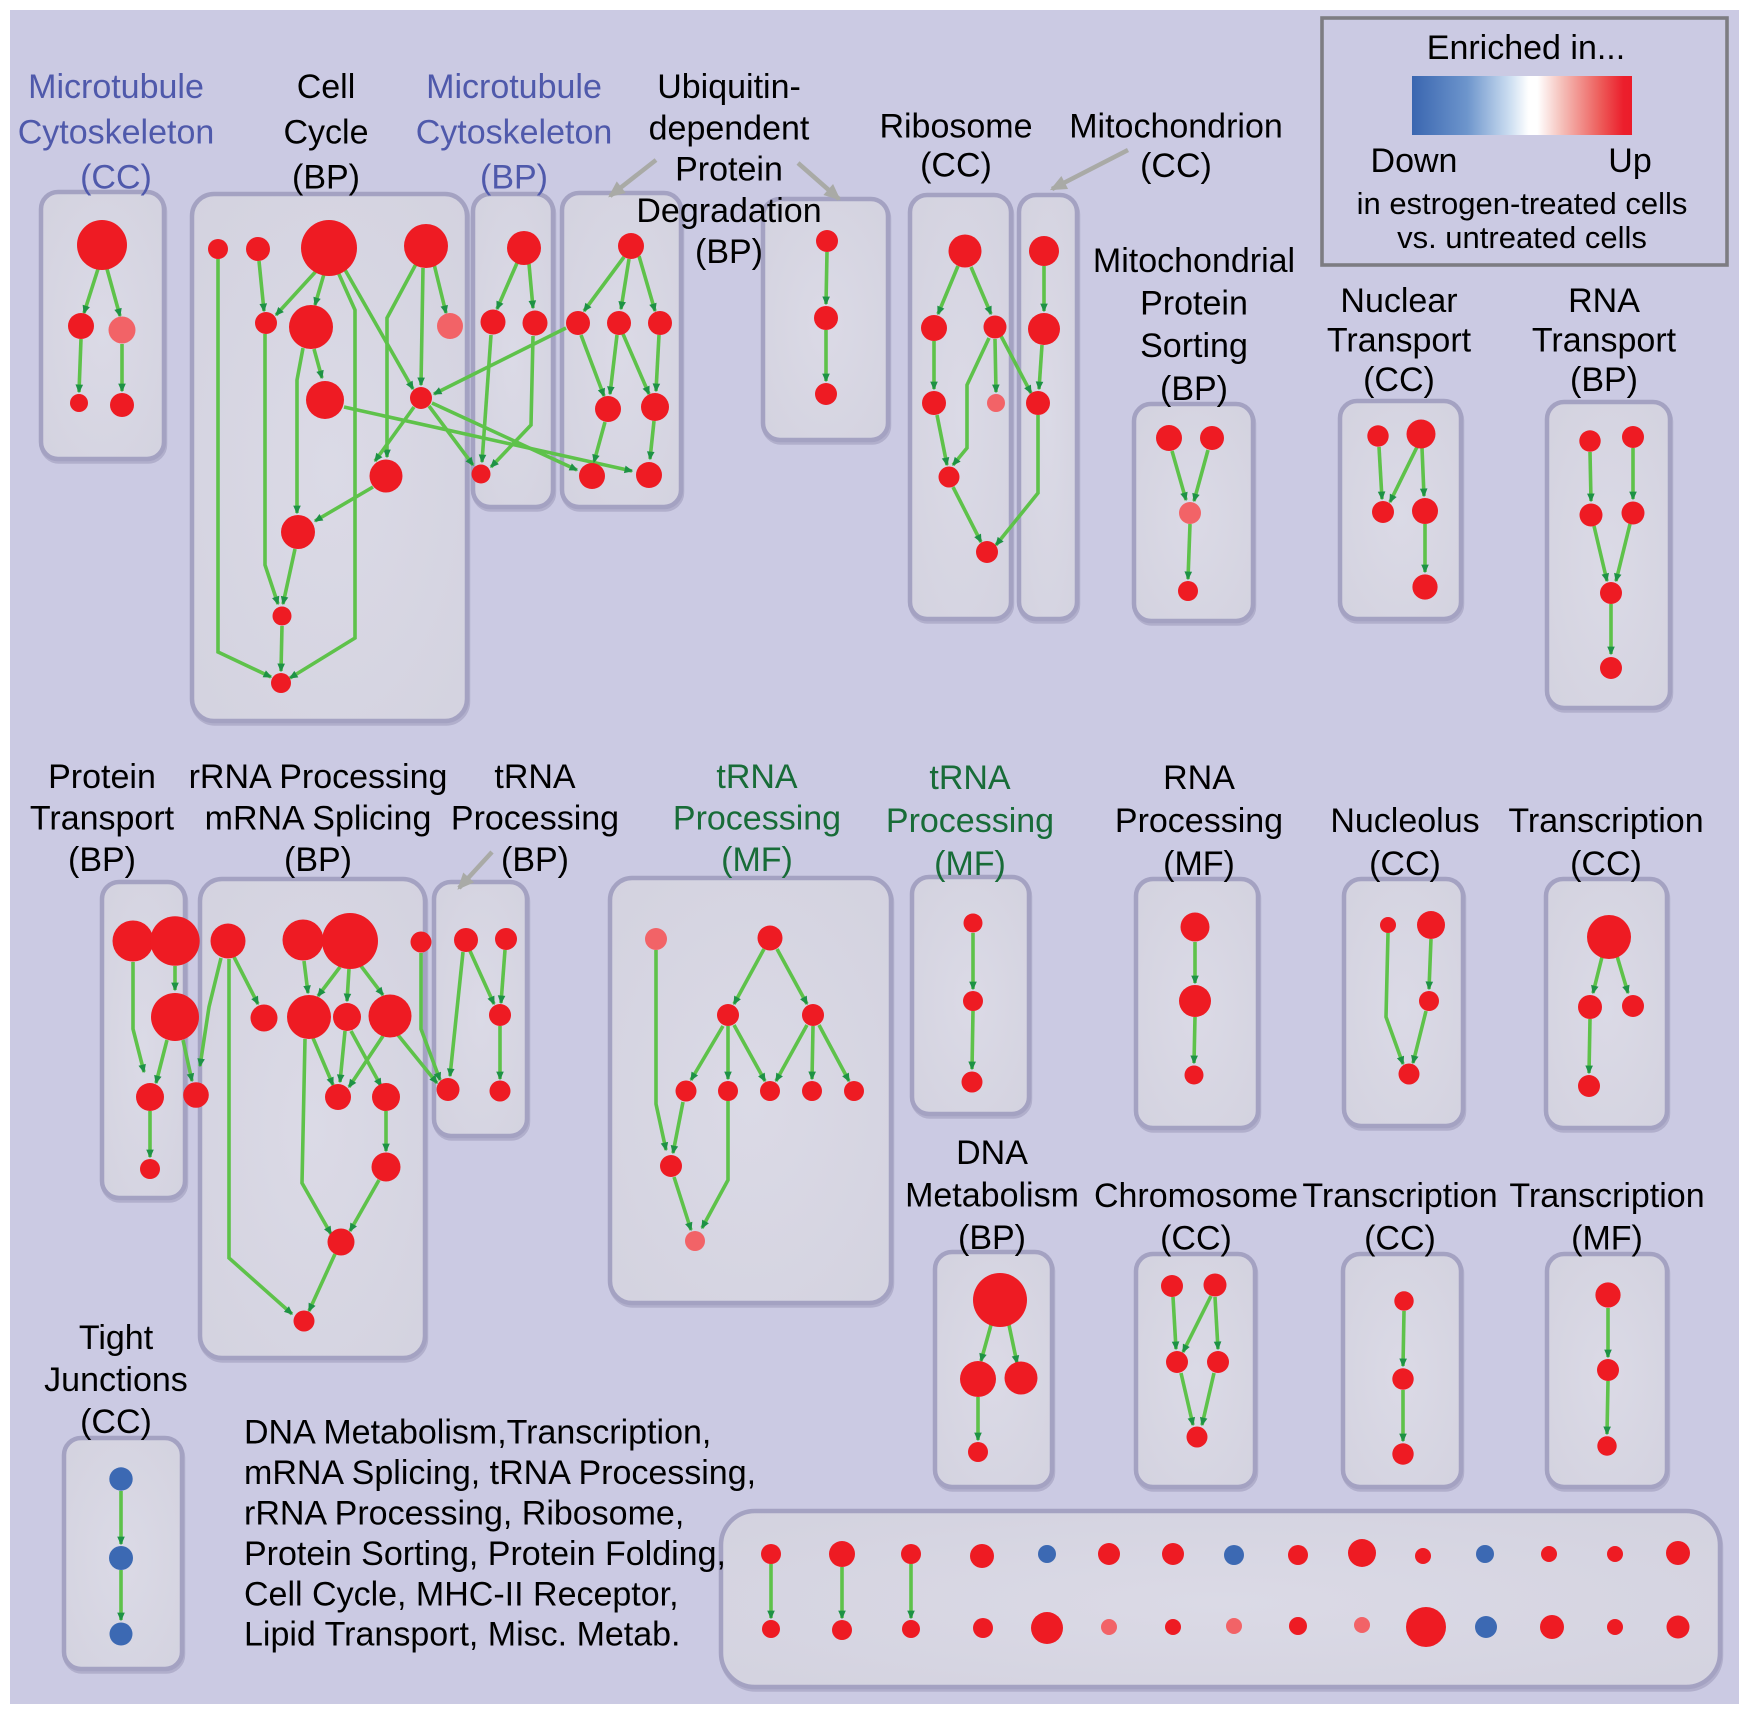 The width and height of the screenshot is (1750, 1715). Describe the element at coordinates (1414, 161) in the screenshot. I see `svg-text: Down` at that location.